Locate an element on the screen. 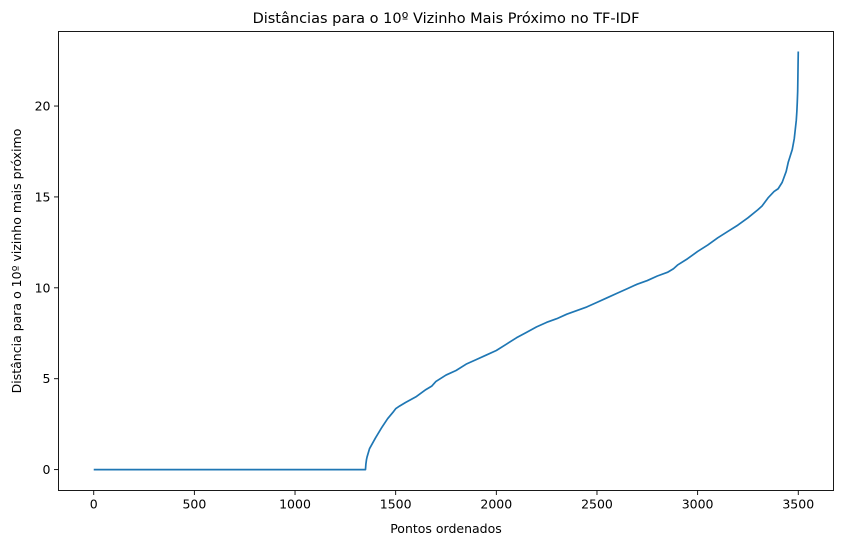 The height and width of the screenshot is (546, 842). x-tick-label: 0 is located at coordinates (94, 504).